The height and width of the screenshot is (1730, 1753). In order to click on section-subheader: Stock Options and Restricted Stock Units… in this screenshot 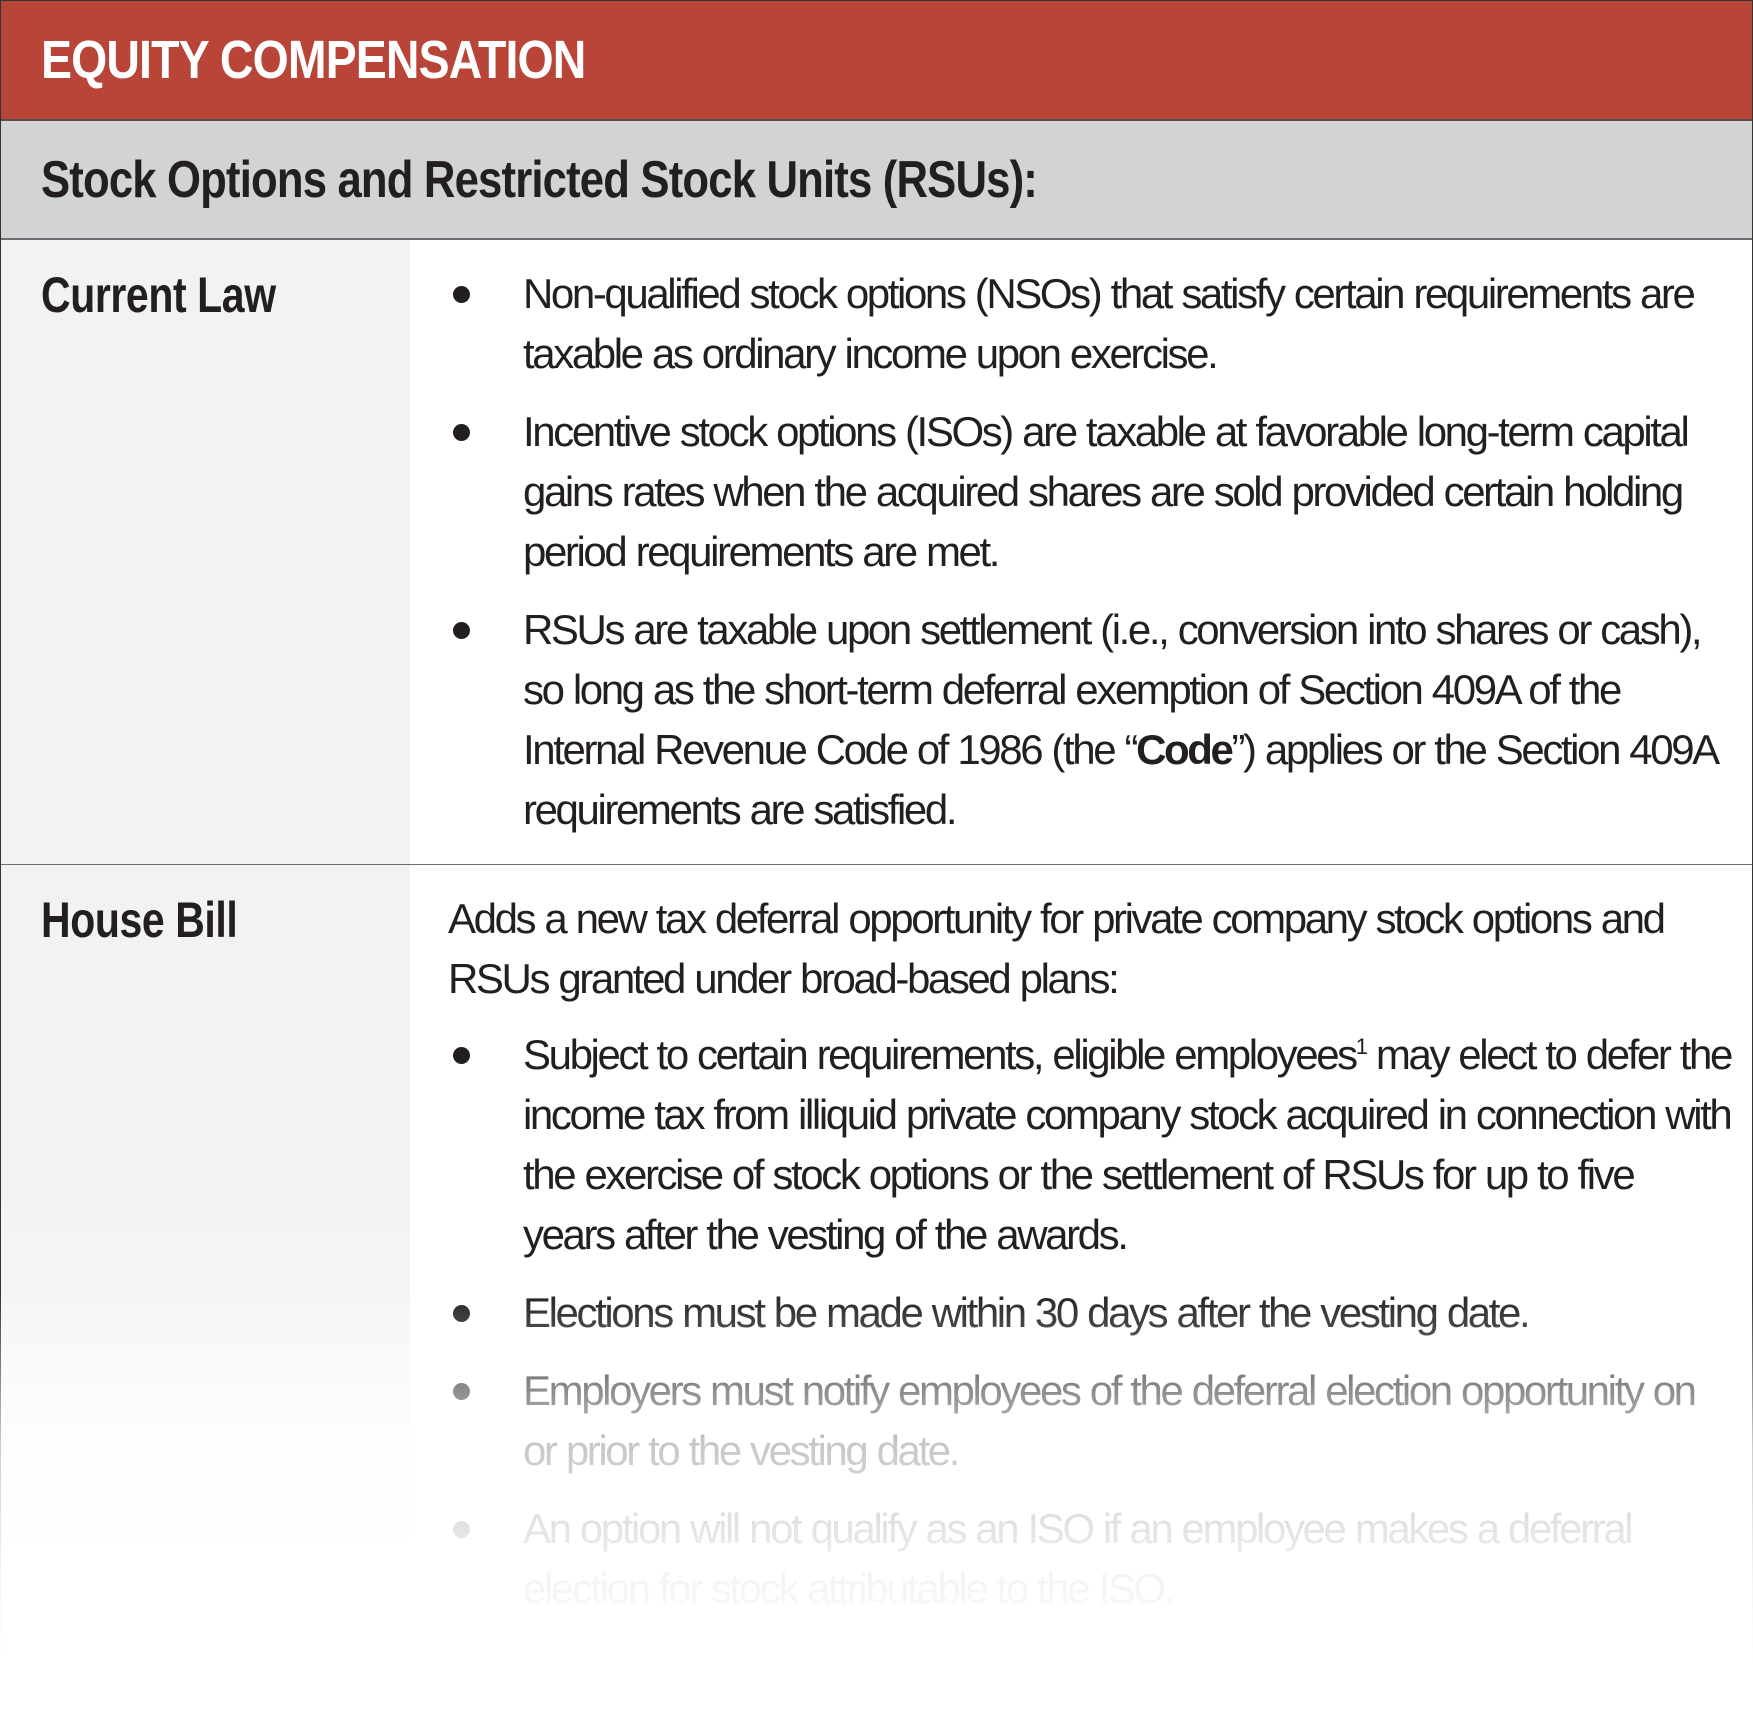, I will do `click(876, 180)`.